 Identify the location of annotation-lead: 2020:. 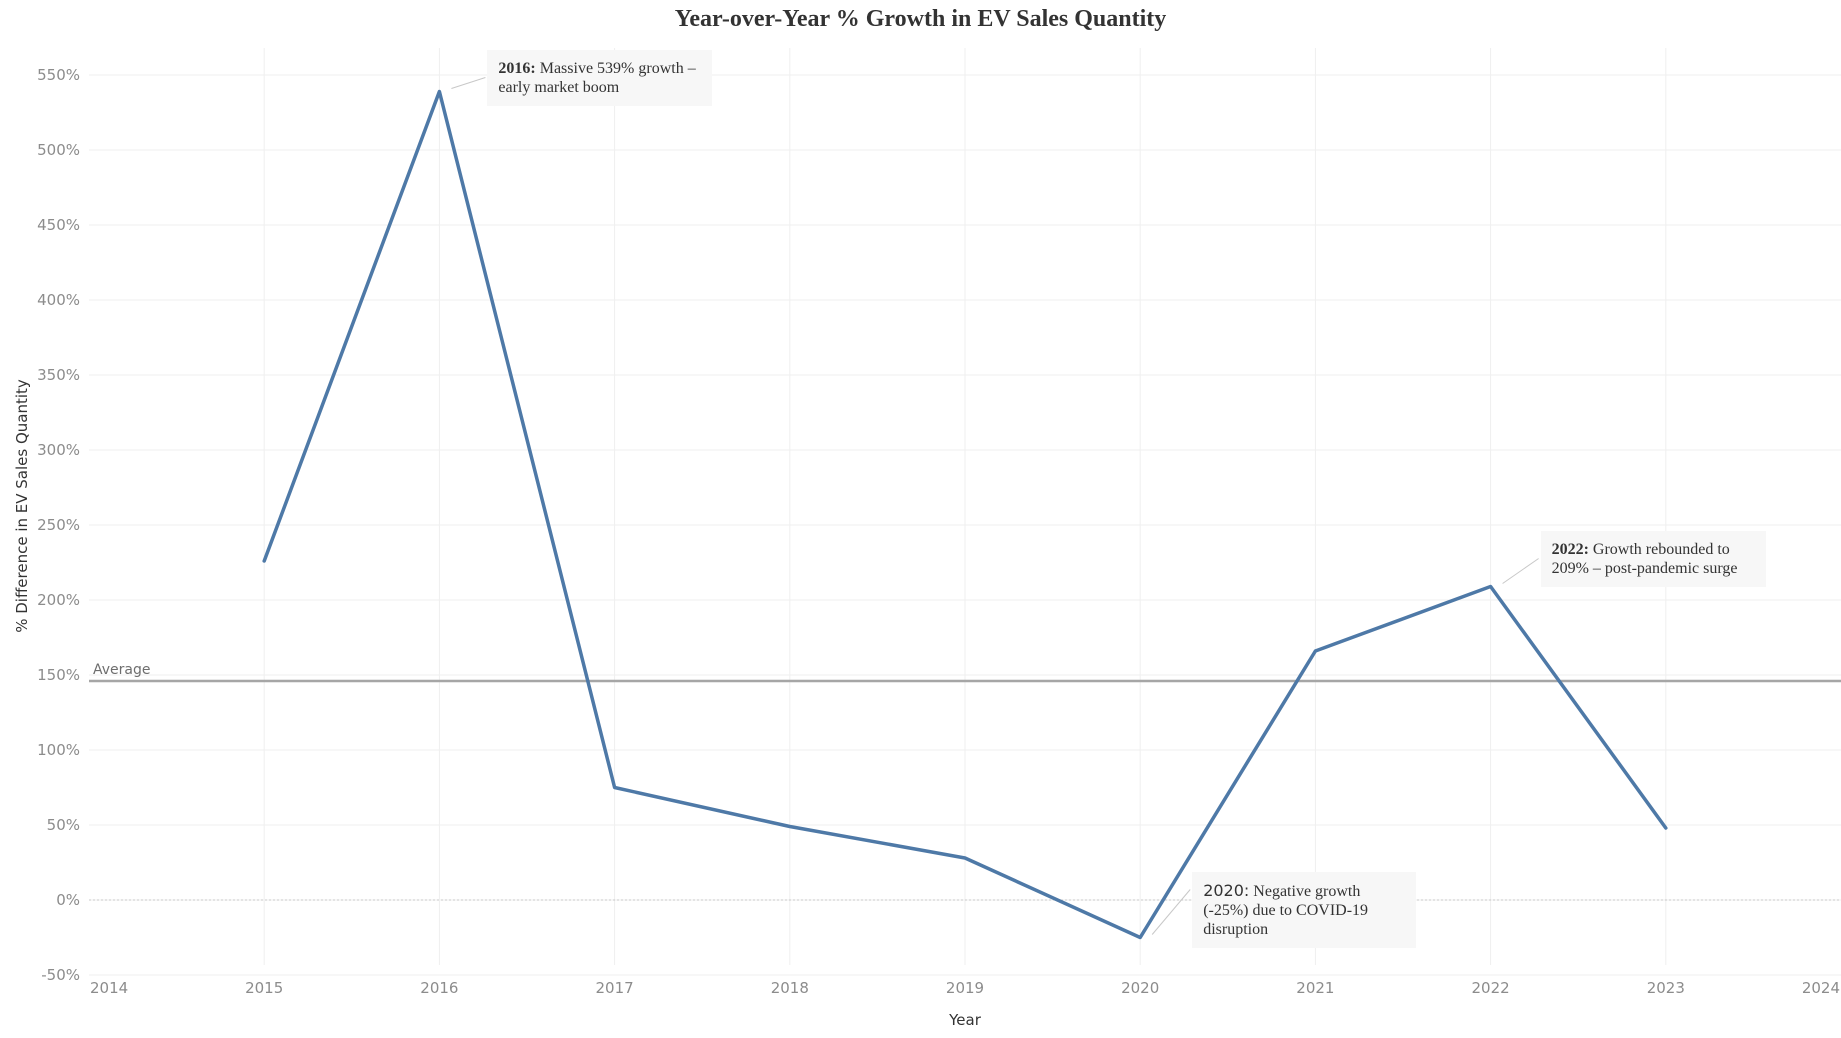
(1226, 890).